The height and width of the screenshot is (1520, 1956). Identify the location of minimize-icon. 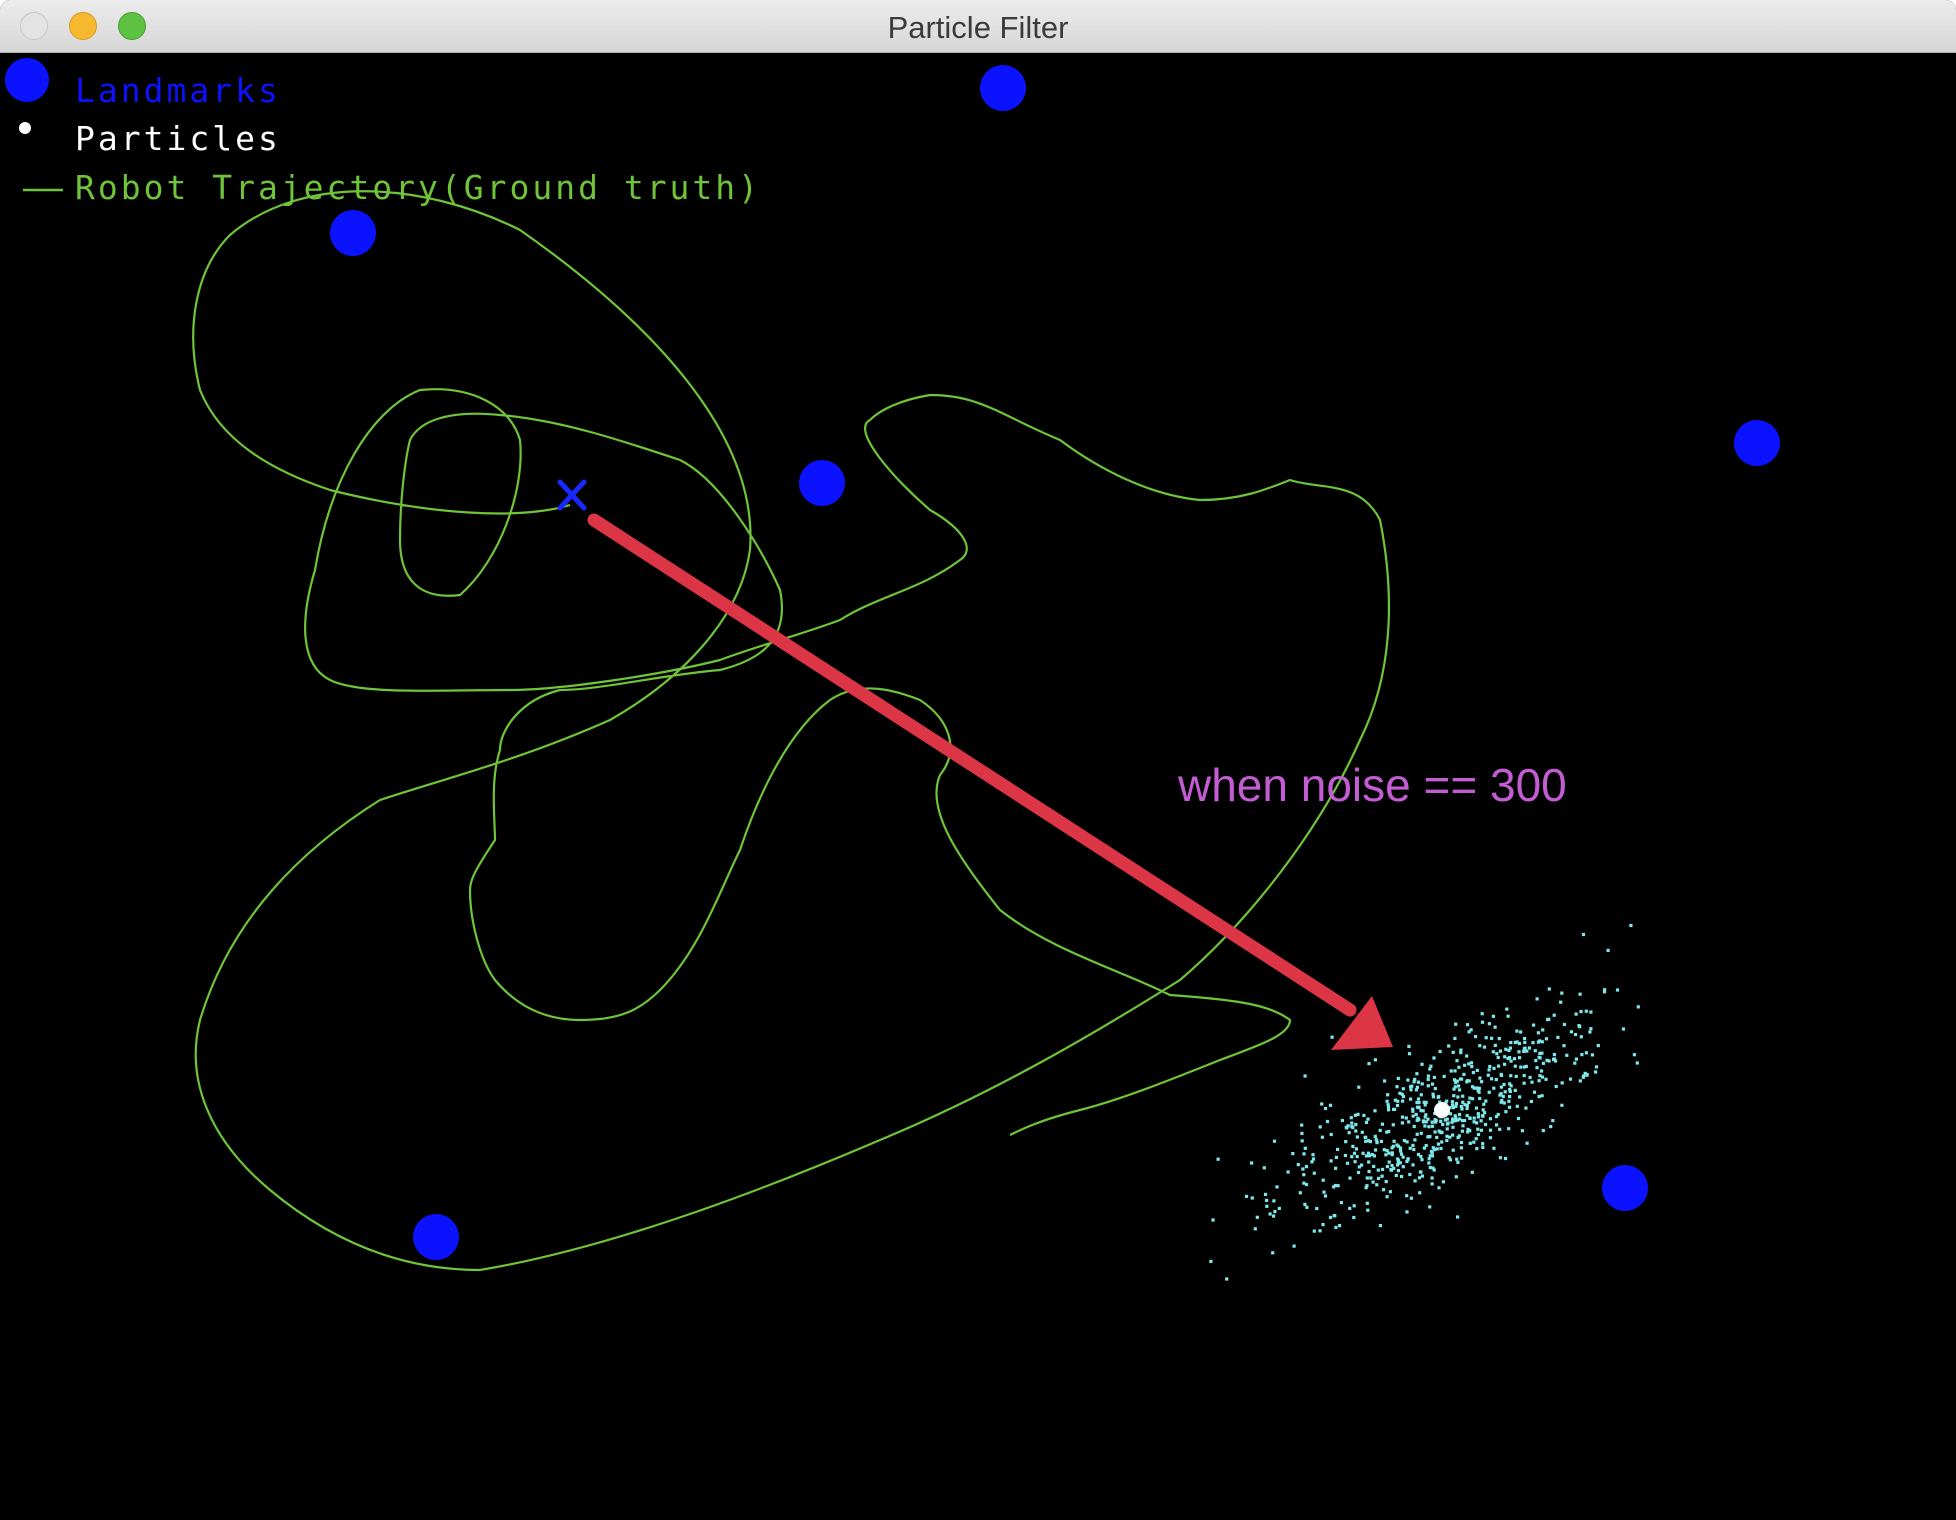
(83, 26).